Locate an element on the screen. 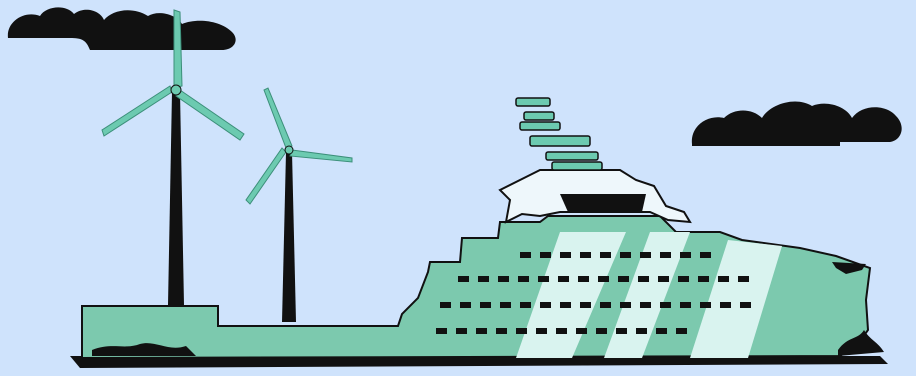 This screenshot has width=916, height=376. ship-mast is located at coordinates (559, 134).